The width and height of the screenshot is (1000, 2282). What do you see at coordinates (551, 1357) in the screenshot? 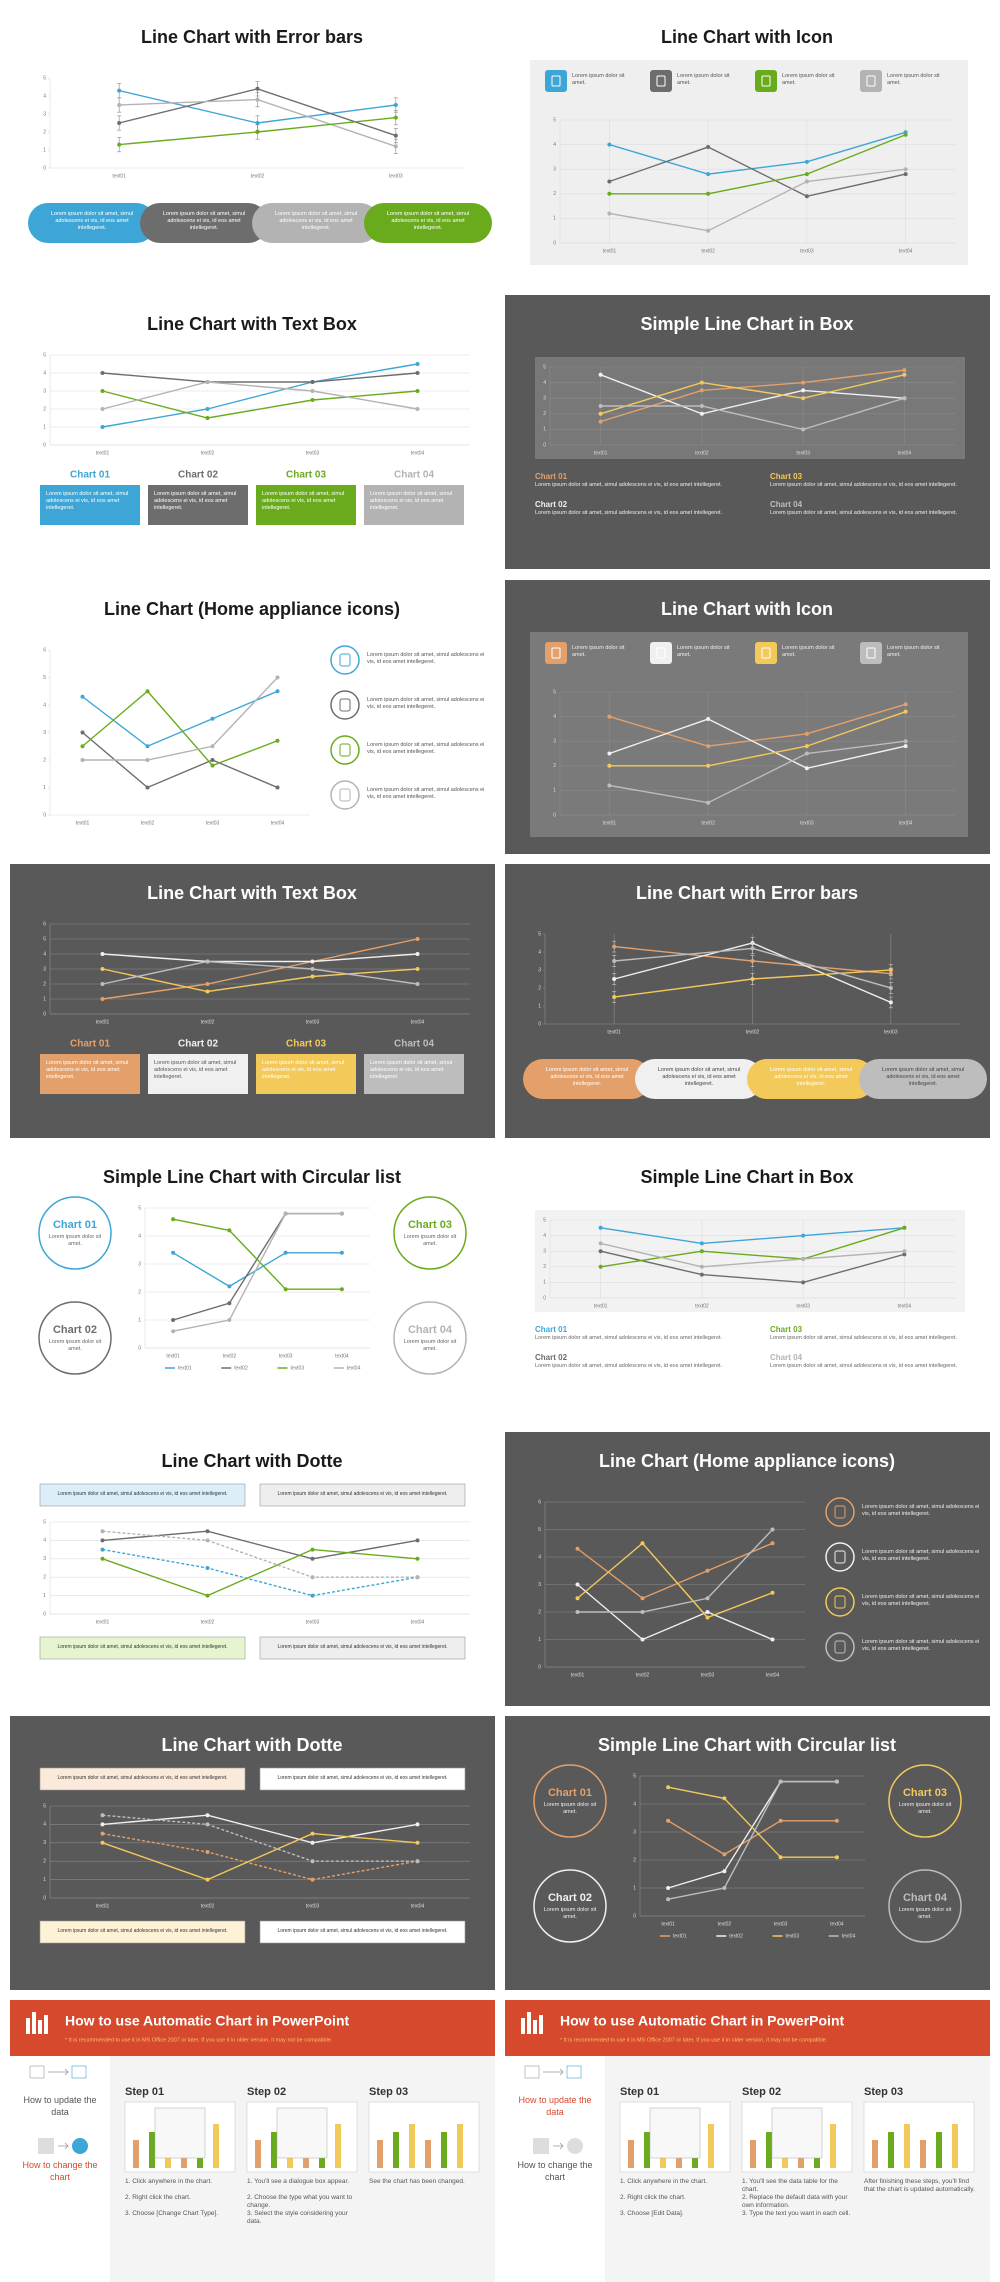
I see `box-label: Chart 02` at bounding box center [551, 1357].